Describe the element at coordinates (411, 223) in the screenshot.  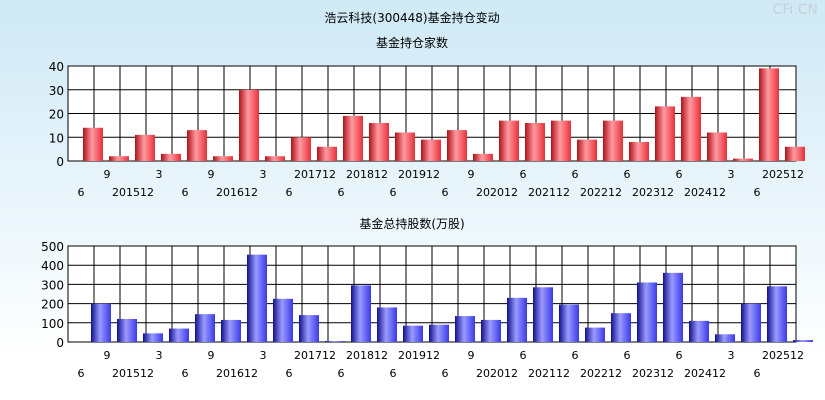
I see `chart2-title: 基金总持股数(万股)` at that location.